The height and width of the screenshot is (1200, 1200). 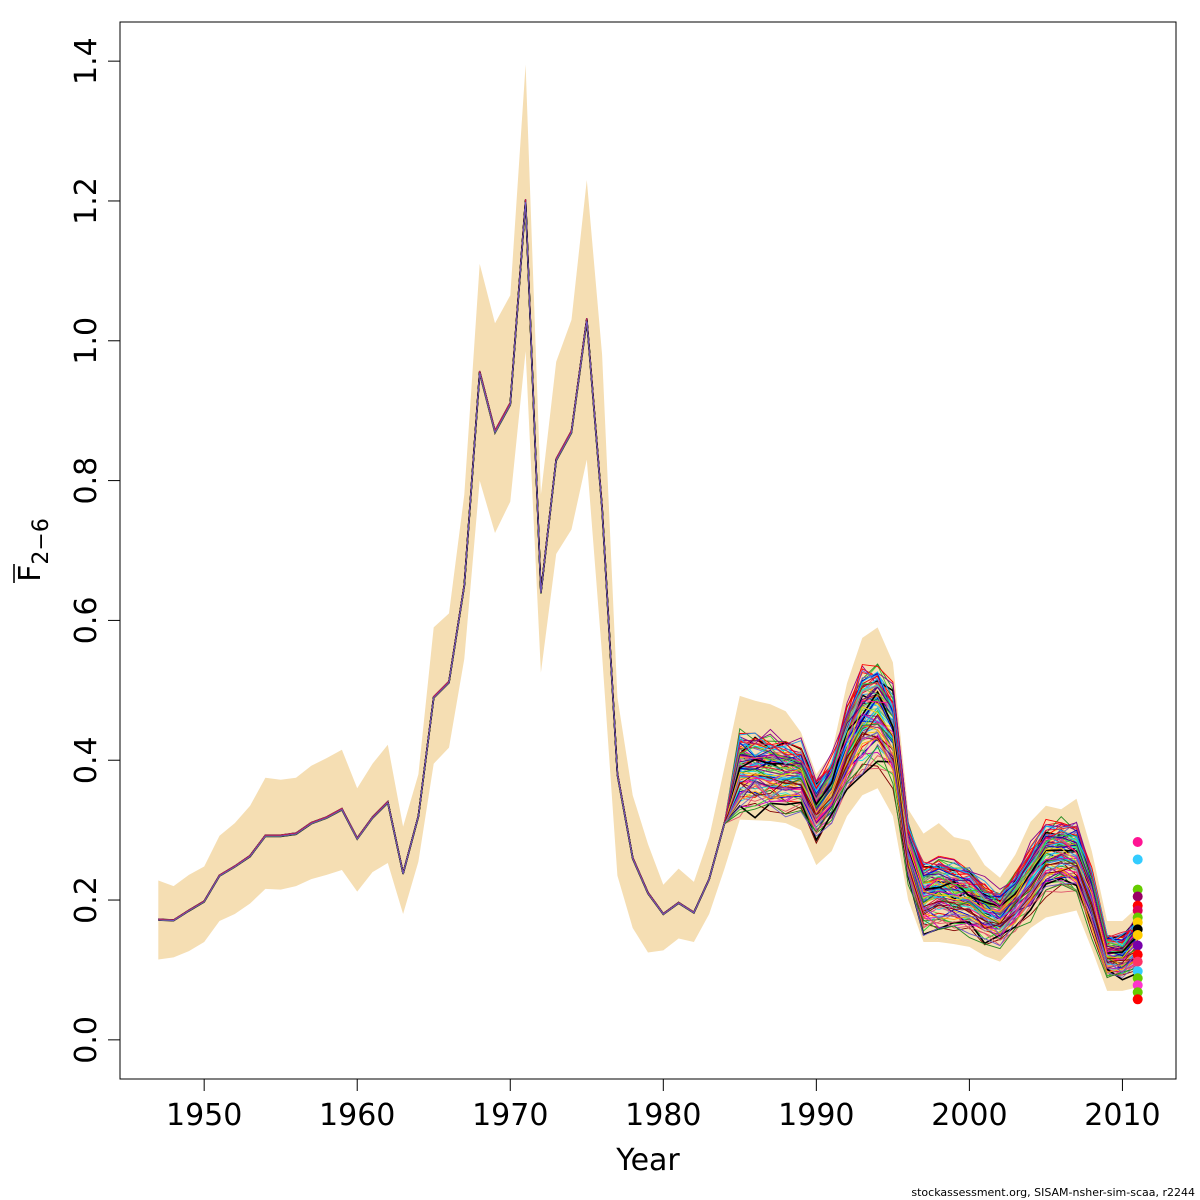 What do you see at coordinates (41, 541) in the screenshot?
I see `y-axis-title-sub: 2−6` at bounding box center [41, 541].